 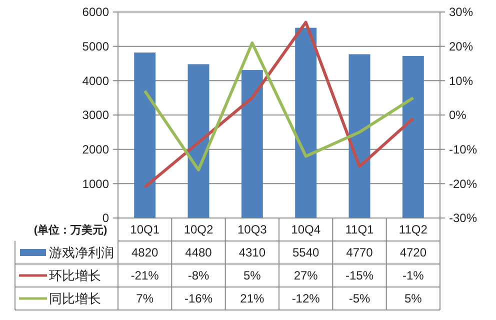 I want to click on y2-tick-label: 10%, so click(x=461, y=81).